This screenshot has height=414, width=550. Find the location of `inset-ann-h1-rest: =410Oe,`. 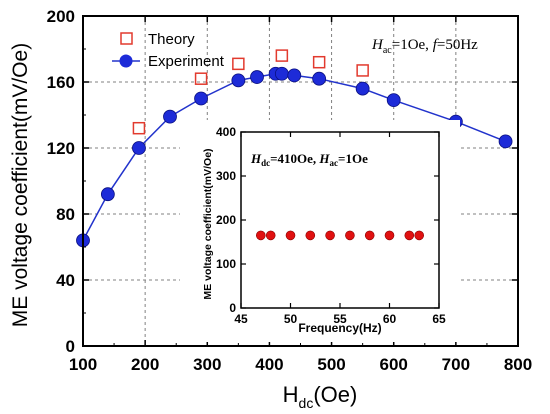

inset-ann-h1-rest: =410Oe, is located at coordinates (294, 158).